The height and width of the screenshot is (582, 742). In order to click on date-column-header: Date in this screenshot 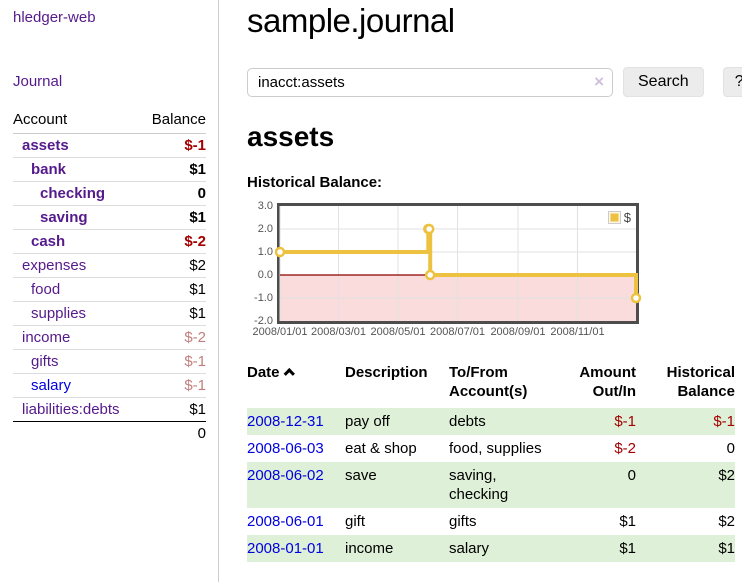, I will do `click(296, 385)`.